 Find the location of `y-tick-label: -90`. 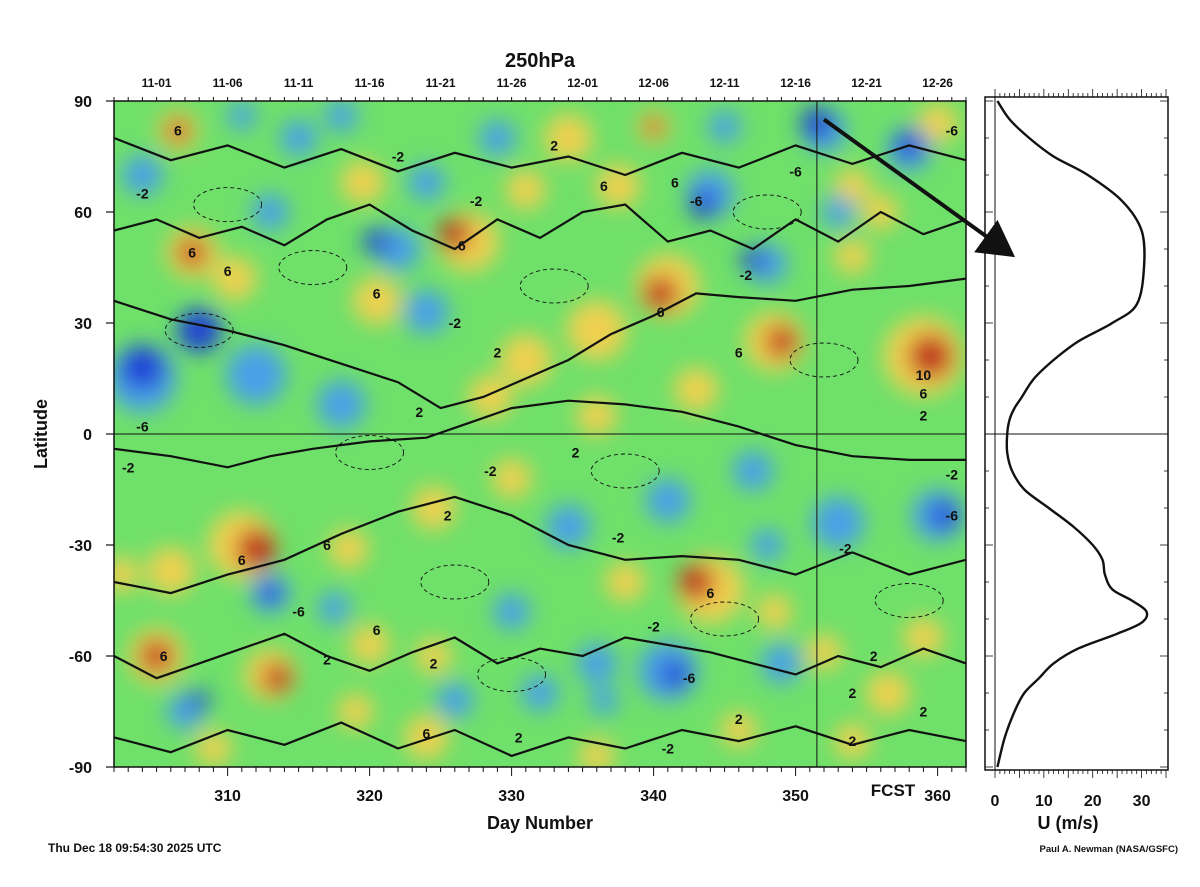

y-tick-label: -90 is located at coordinates (80, 768).